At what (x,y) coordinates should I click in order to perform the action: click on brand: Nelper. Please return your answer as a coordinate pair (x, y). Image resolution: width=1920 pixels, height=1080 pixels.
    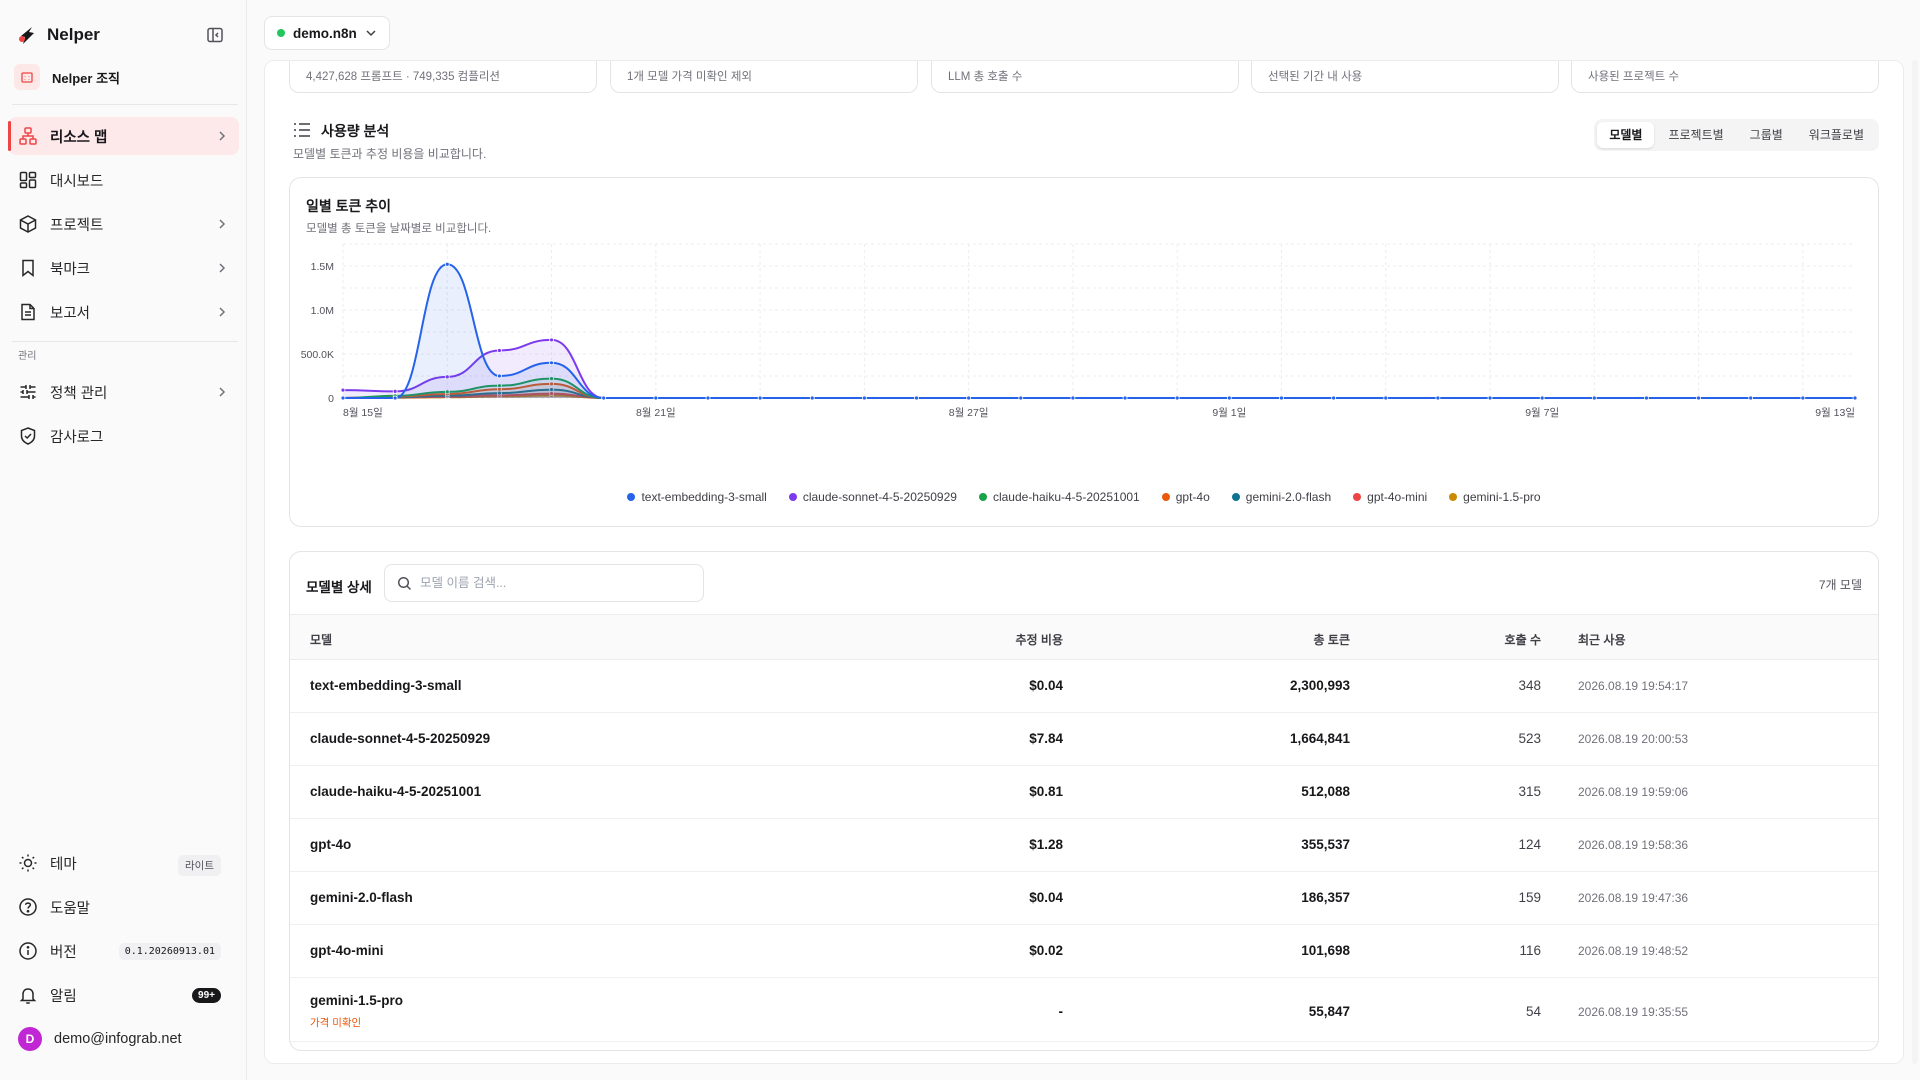
    Looking at the image, I should click on (58, 35).